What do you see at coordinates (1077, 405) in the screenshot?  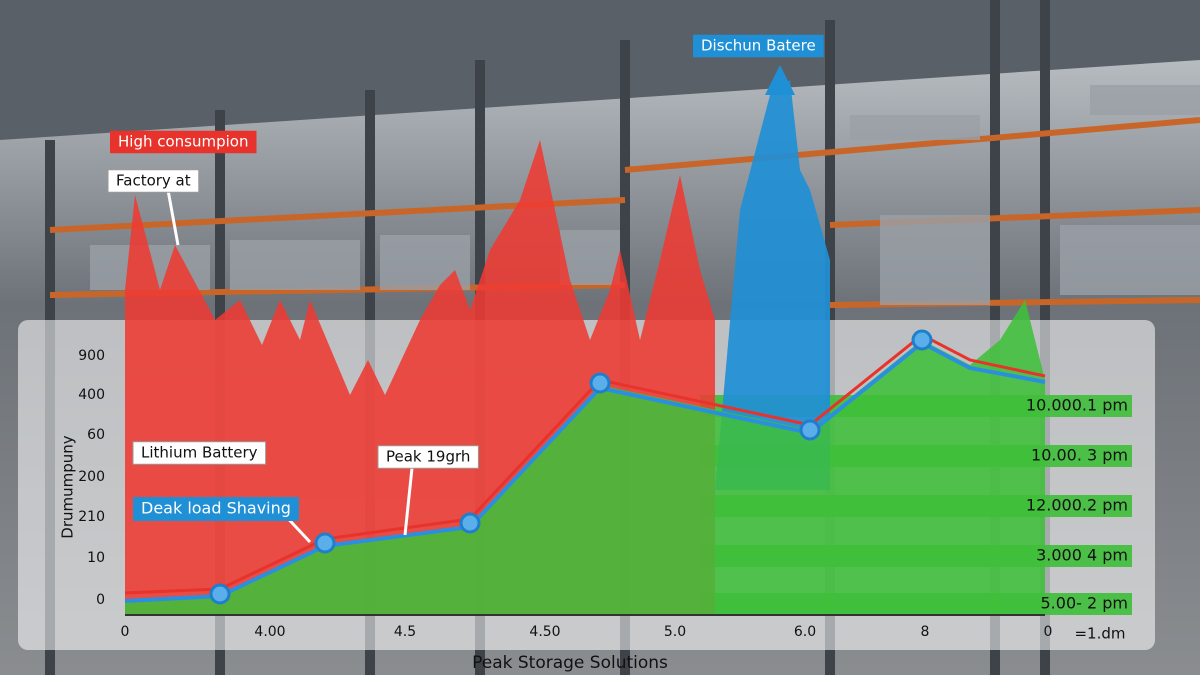 I see `time-label: 10.000.1 pm` at bounding box center [1077, 405].